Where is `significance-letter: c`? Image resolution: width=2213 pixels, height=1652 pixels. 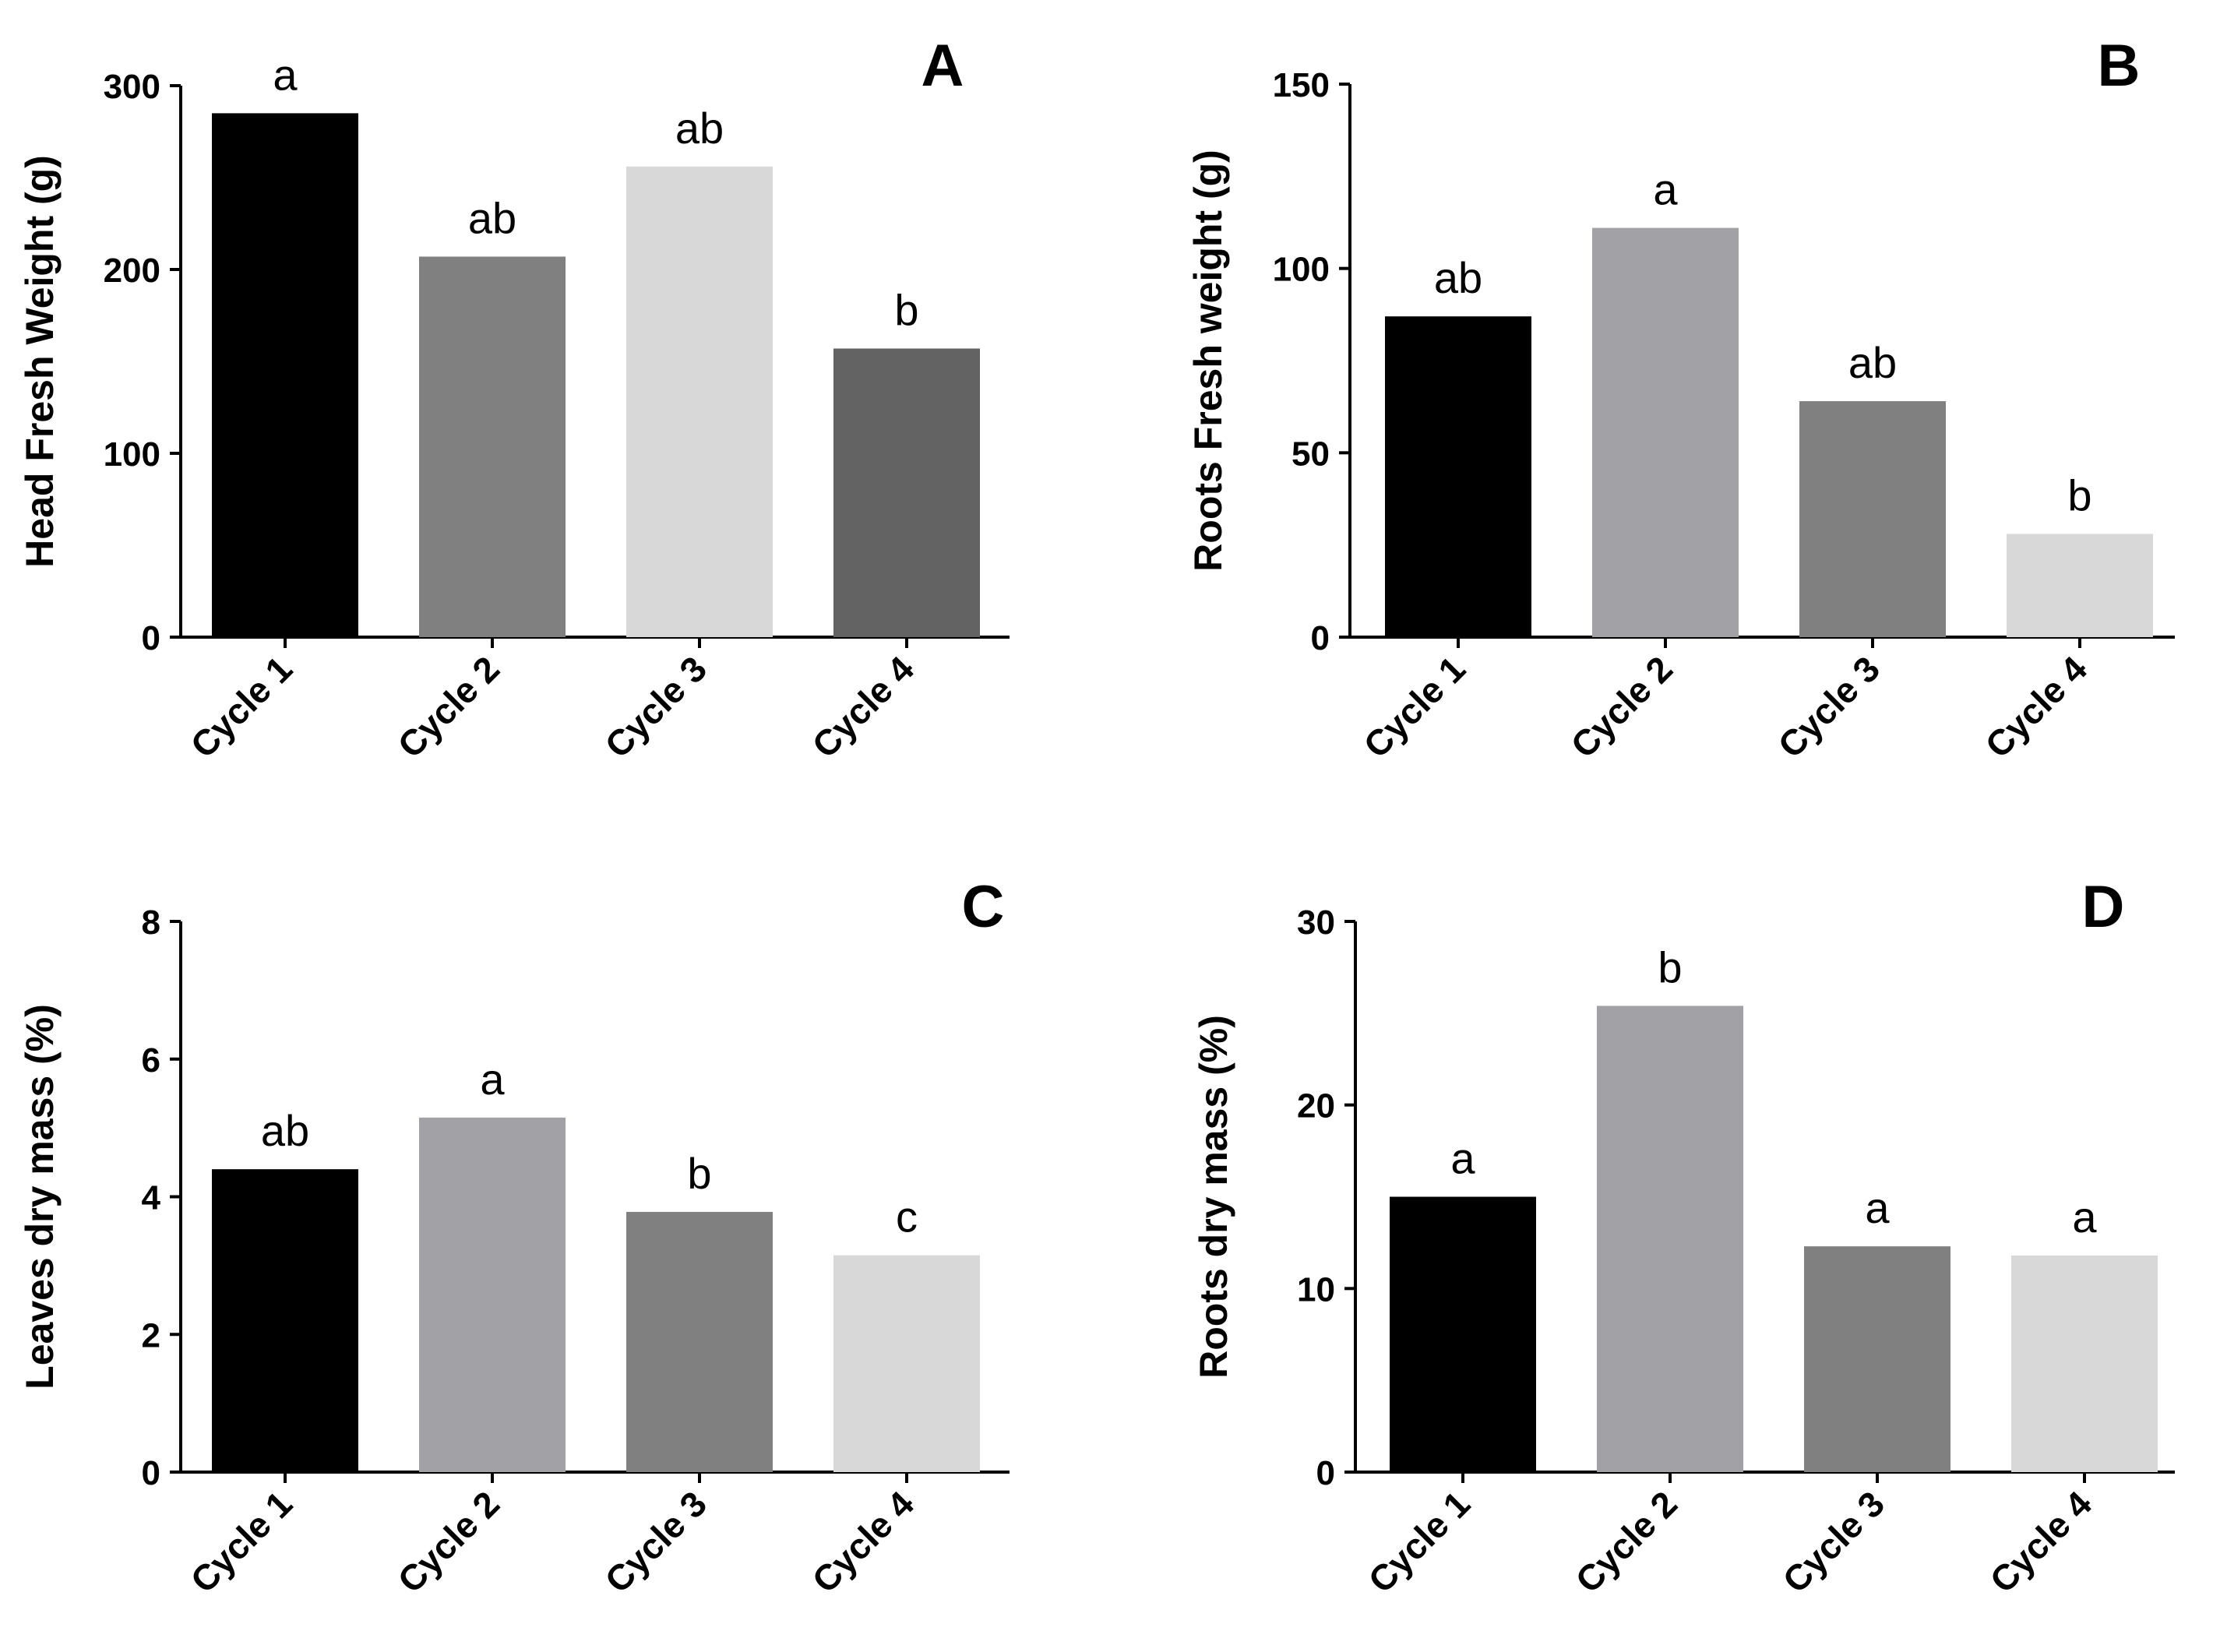 significance-letter: c is located at coordinates (907, 1217).